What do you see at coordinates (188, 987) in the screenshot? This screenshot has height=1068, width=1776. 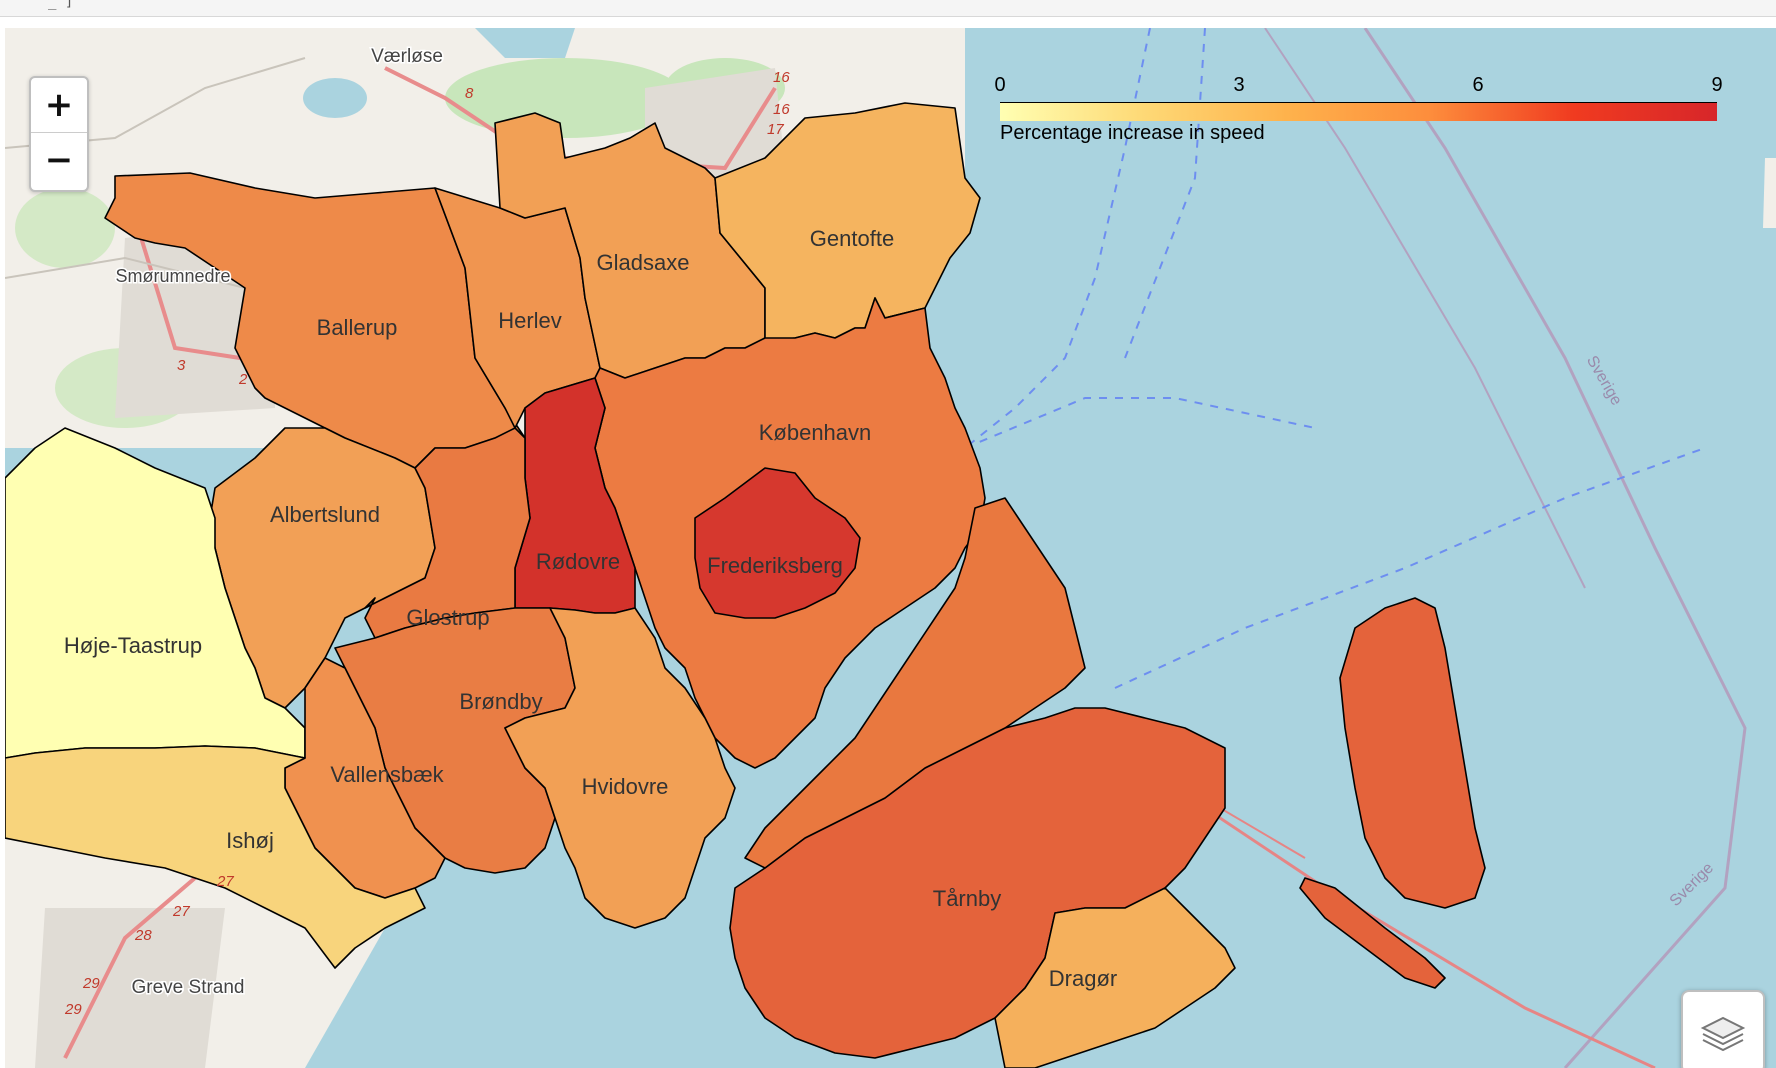 I see `place-label-greve-strand: Greve Strand` at bounding box center [188, 987].